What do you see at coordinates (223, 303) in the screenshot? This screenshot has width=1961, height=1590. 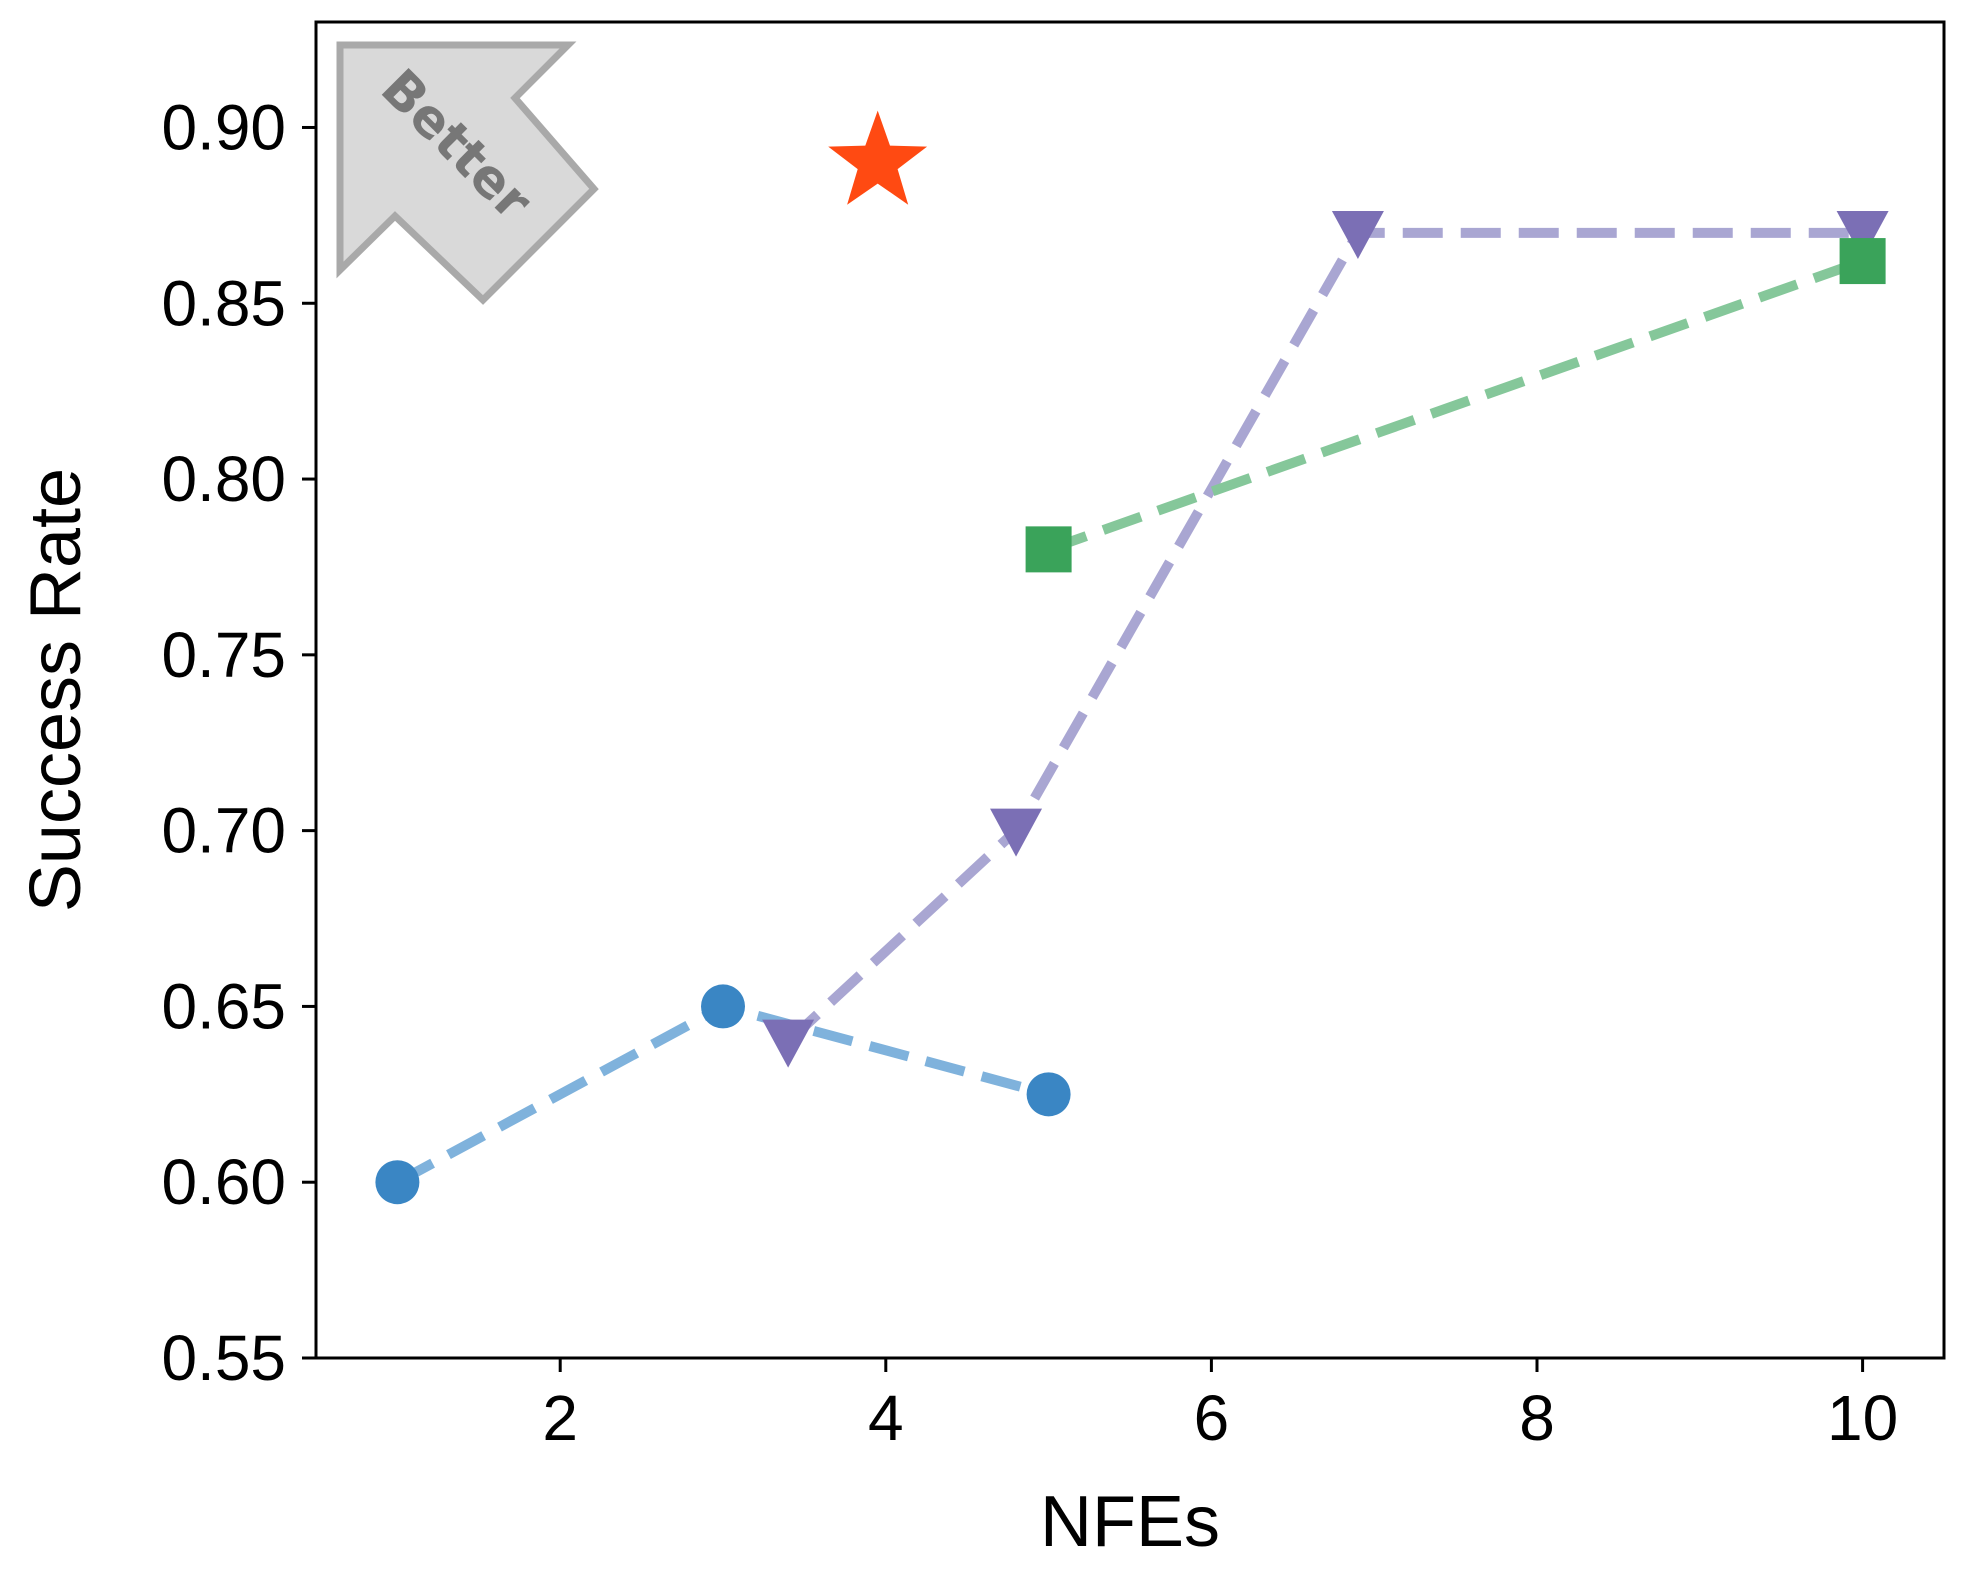 I see `y-tick-label: 0.85` at bounding box center [223, 303].